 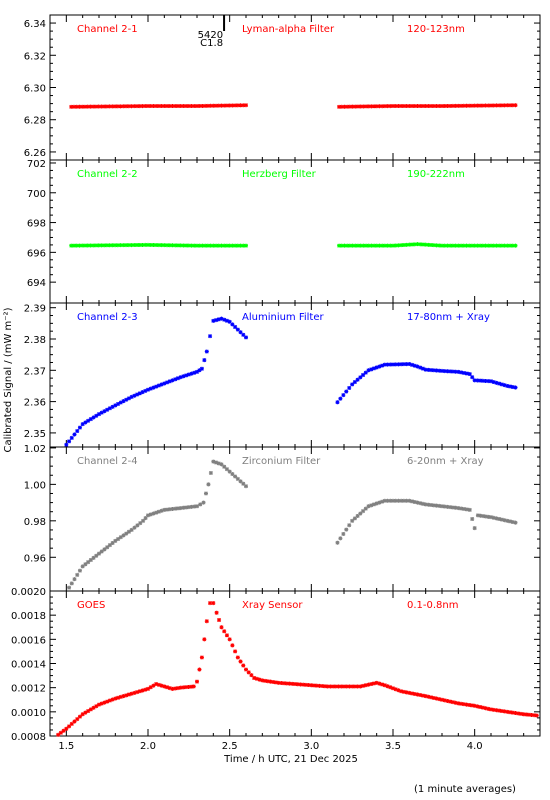 What do you see at coordinates (475, 746) in the screenshot?
I see `x-tick-label: 4.0` at bounding box center [475, 746].